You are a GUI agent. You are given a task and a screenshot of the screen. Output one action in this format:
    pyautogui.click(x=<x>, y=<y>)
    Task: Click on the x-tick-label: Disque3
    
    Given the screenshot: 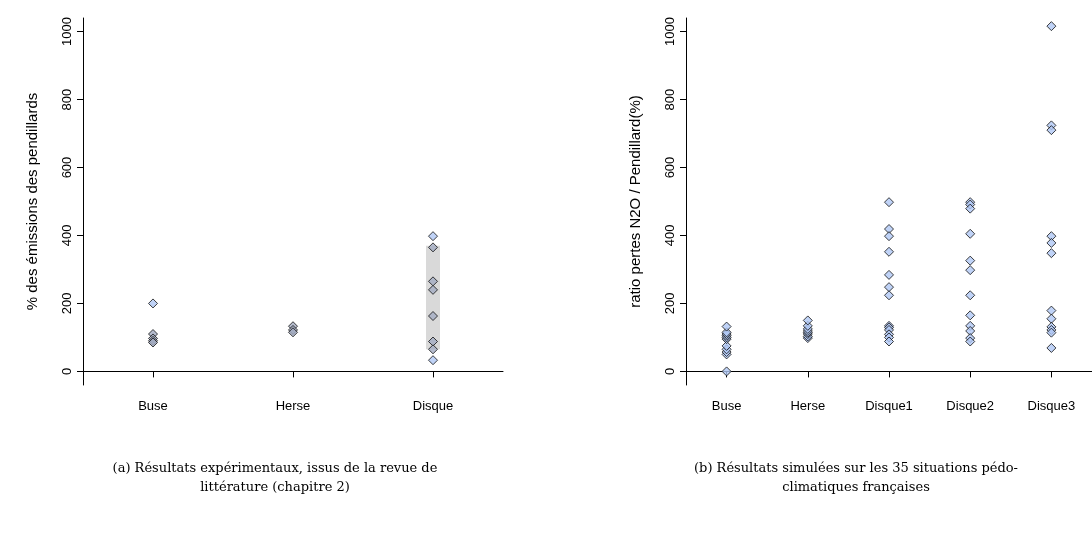 What is the action you would take?
    pyautogui.click(x=1051, y=405)
    